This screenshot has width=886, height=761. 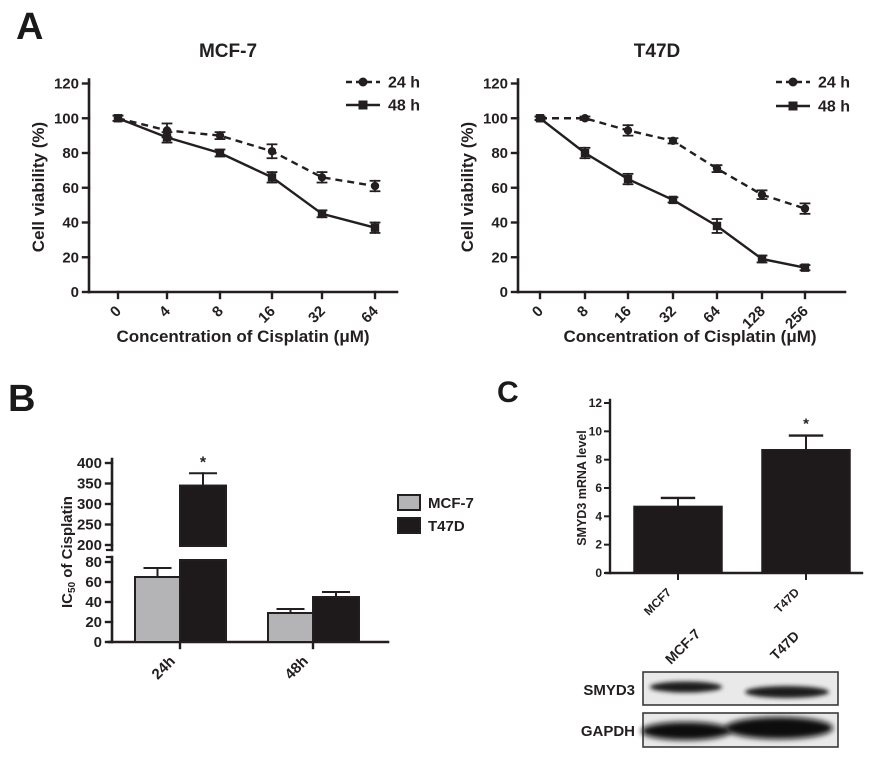 I want to click on y-tick-label: 6, so click(x=598, y=488).